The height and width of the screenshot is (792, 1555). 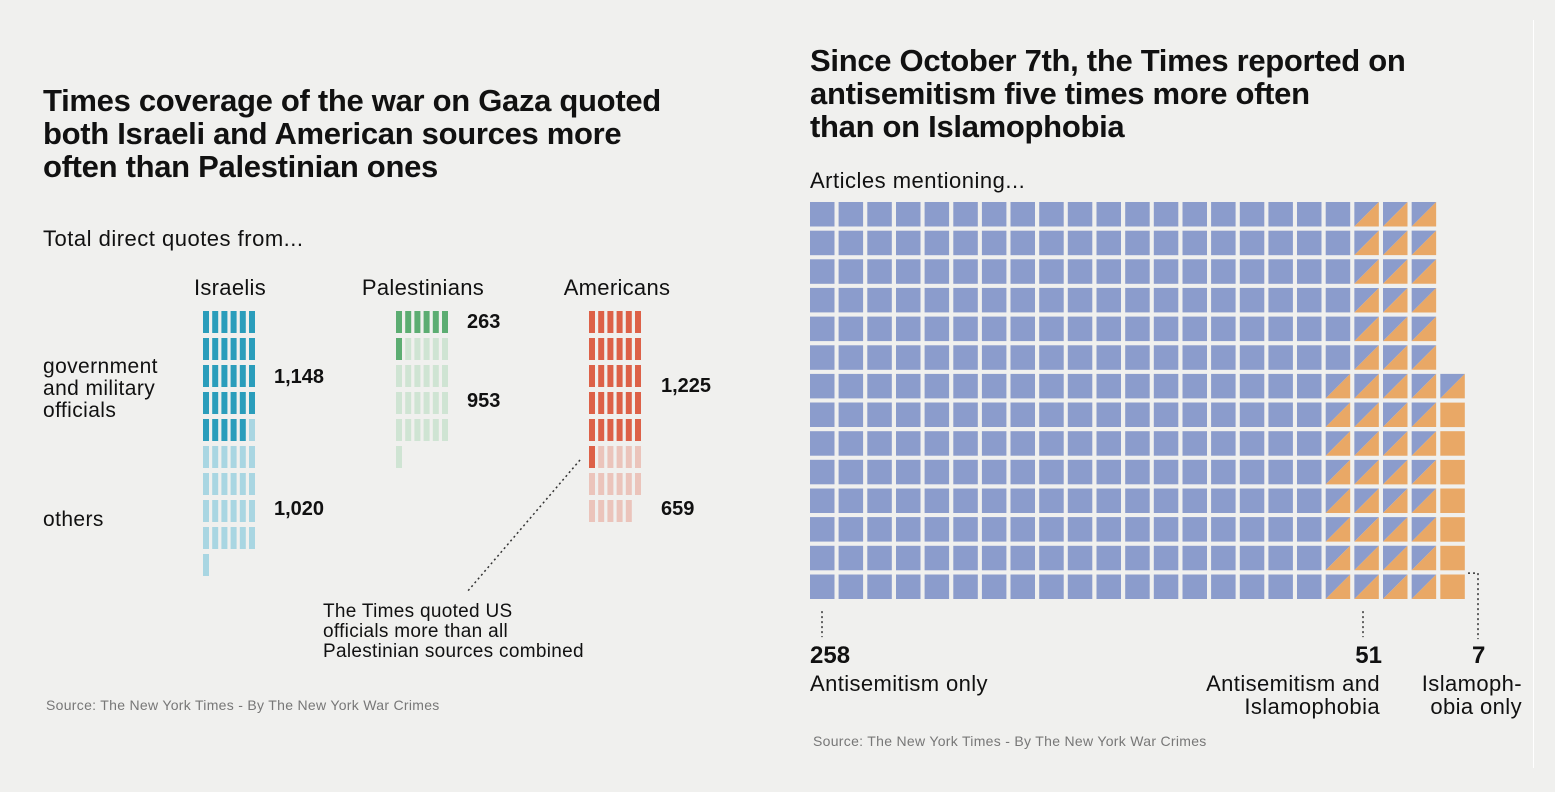 What do you see at coordinates (1293, 695) in the screenshot?
I see `label-both: Antisemitism and Islamophobia` at bounding box center [1293, 695].